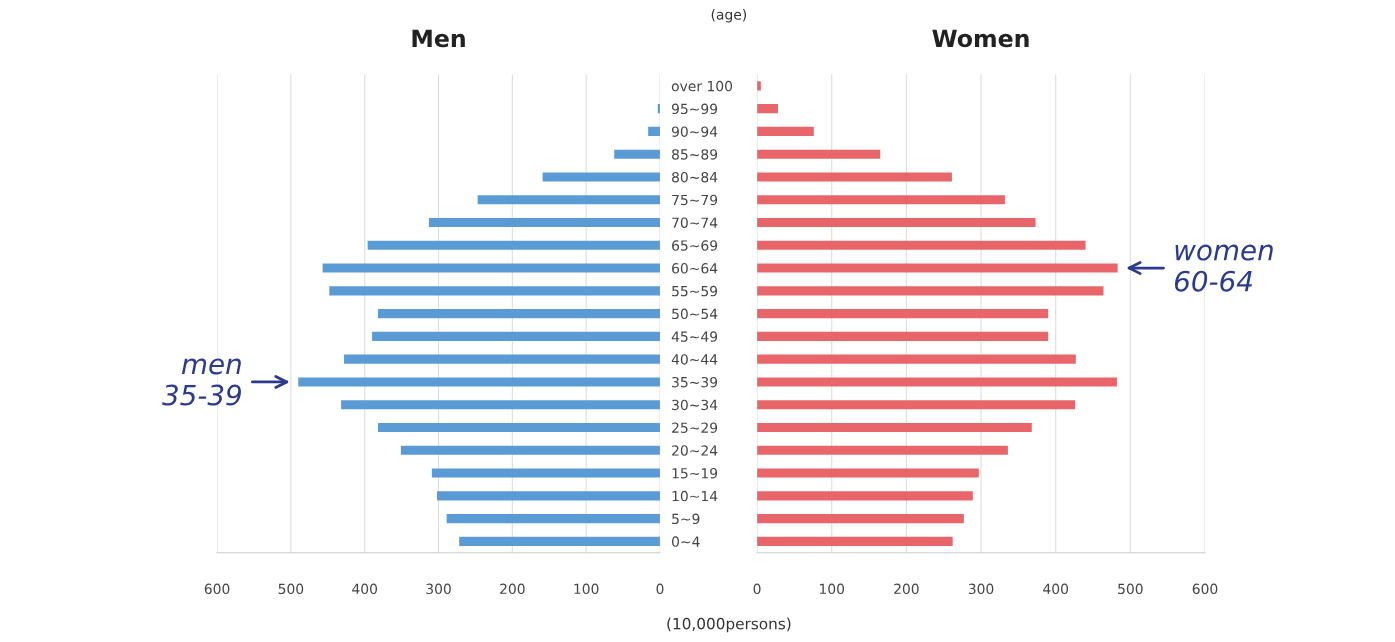 The image size is (1395, 642). I want to click on chart-title: Men, so click(438, 38).